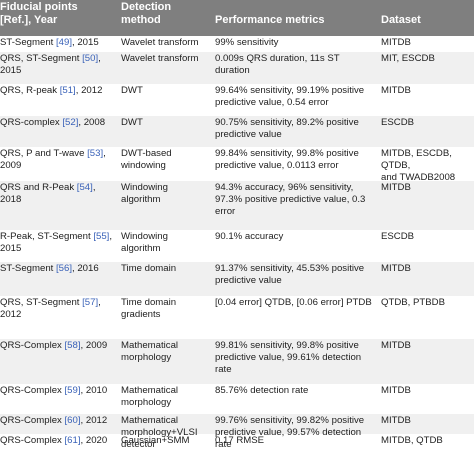 This screenshot has width=474, height=451. I want to click on reference-link: [52], so click(70, 122).